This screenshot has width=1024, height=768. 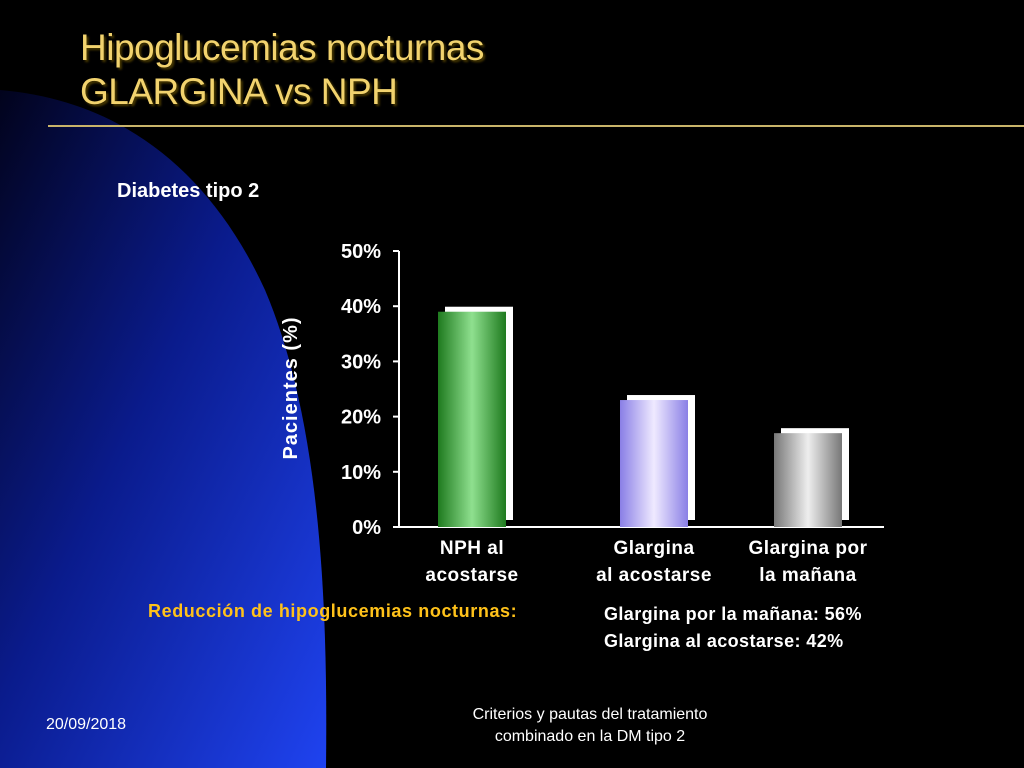 What do you see at coordinates (807, 575) in the screenshot?
I see `x-category-label: la mañana` at bounding box center [807, 575].